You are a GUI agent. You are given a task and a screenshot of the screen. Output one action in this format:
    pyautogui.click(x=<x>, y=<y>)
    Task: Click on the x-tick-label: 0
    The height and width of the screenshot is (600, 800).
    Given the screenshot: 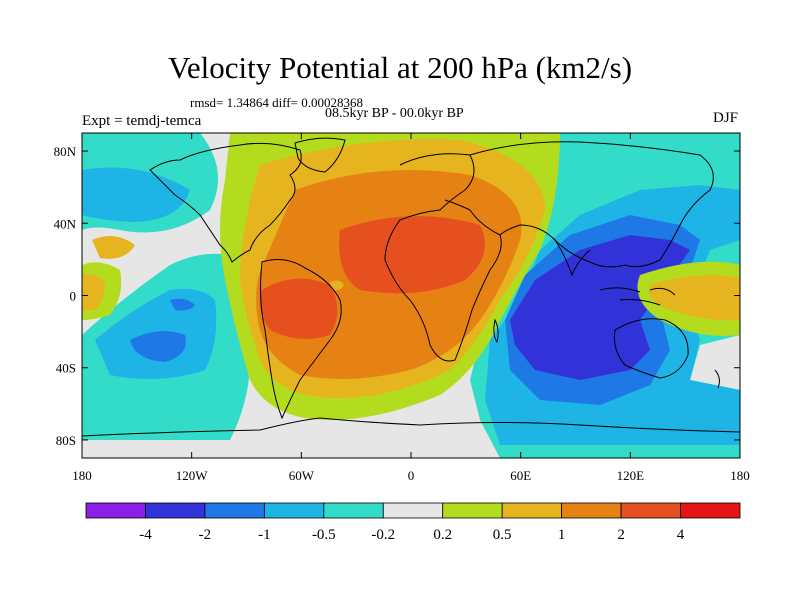 What is the action you would take?
    pyautogui.click(x=411, y=475)
    